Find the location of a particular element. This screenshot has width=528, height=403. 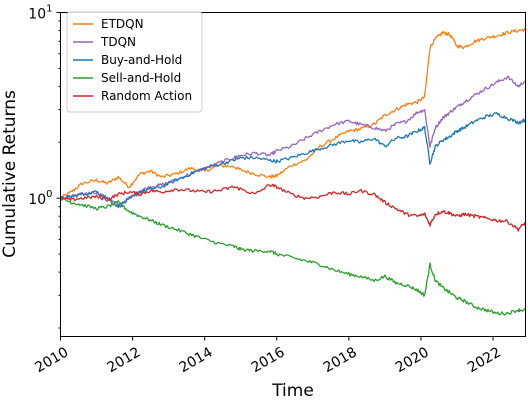

legend-label: Sell-and-Hold is located at coordinates (141, 78).